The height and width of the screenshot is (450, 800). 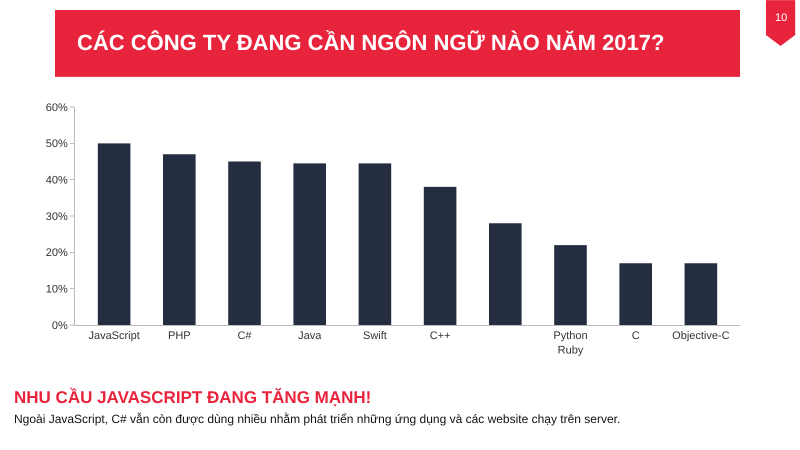 I want to click on x-tick-label: Swift, so click(x=374, y=336).